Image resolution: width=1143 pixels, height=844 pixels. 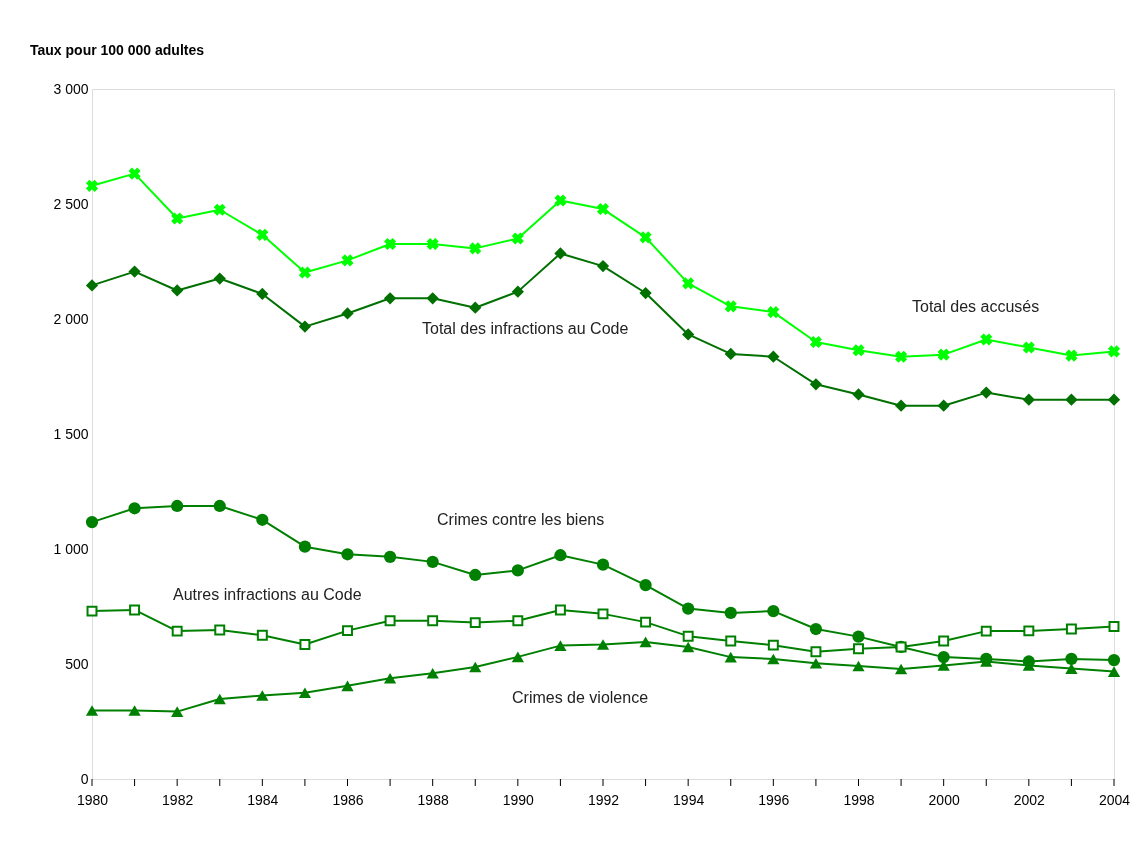 I want to click on y-tick-label: 2 000, so click(x=71, y=318).